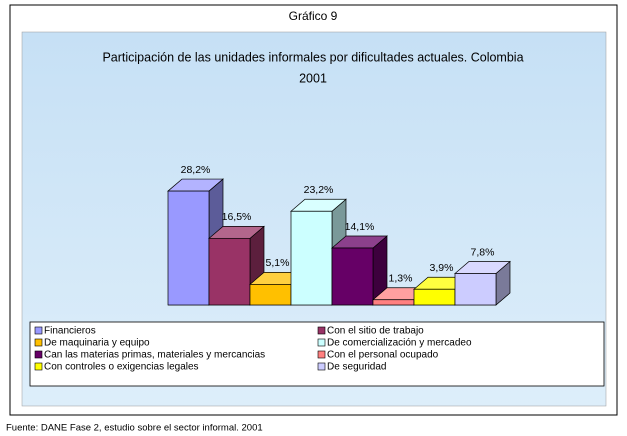 The height and width of the screenshot is (436, 627). Describe the element at coordinates (319, 190) in the screenshot. I see `data-label: 23,2%` at that location.